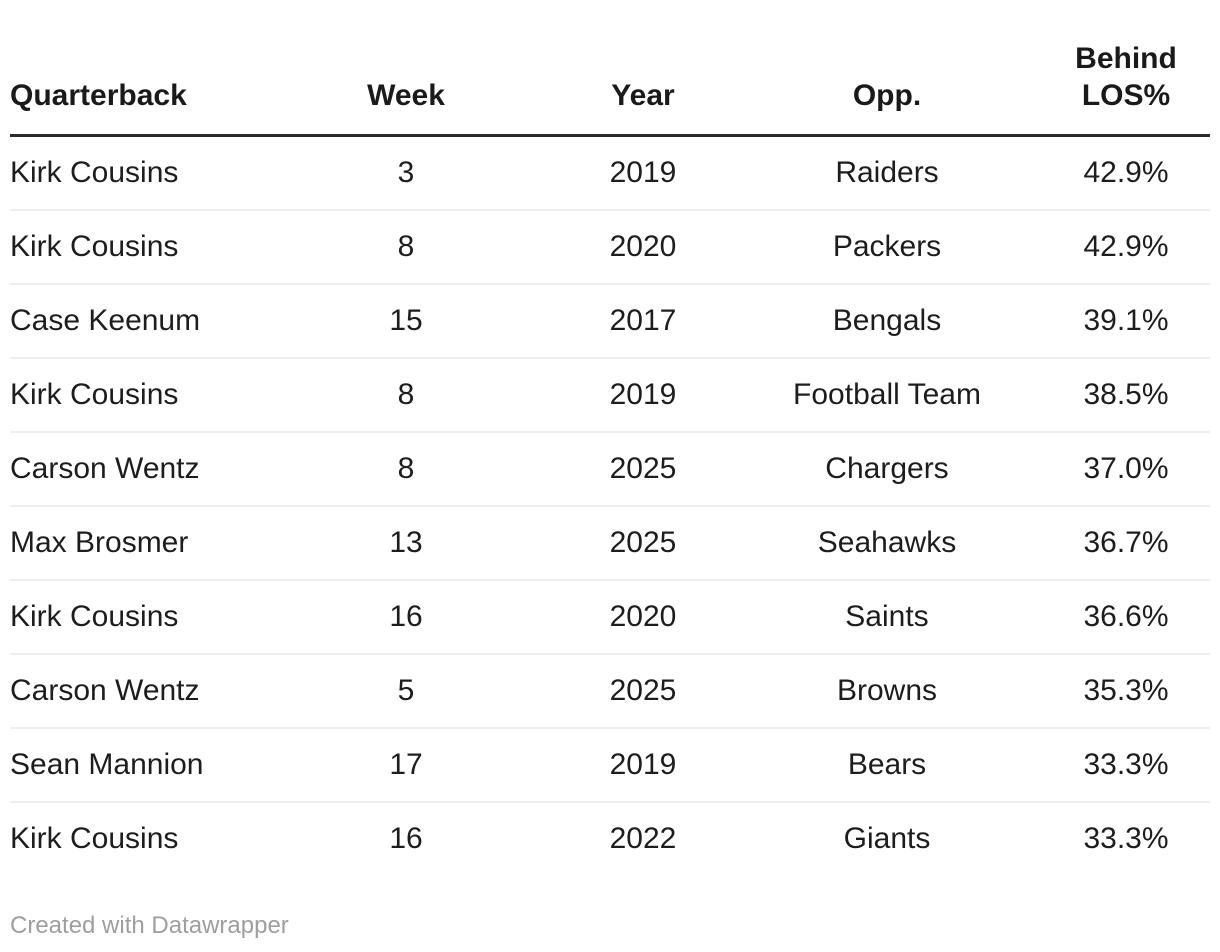  I want to click on cell-behind_los: 39.1%, so click(1126, 321).